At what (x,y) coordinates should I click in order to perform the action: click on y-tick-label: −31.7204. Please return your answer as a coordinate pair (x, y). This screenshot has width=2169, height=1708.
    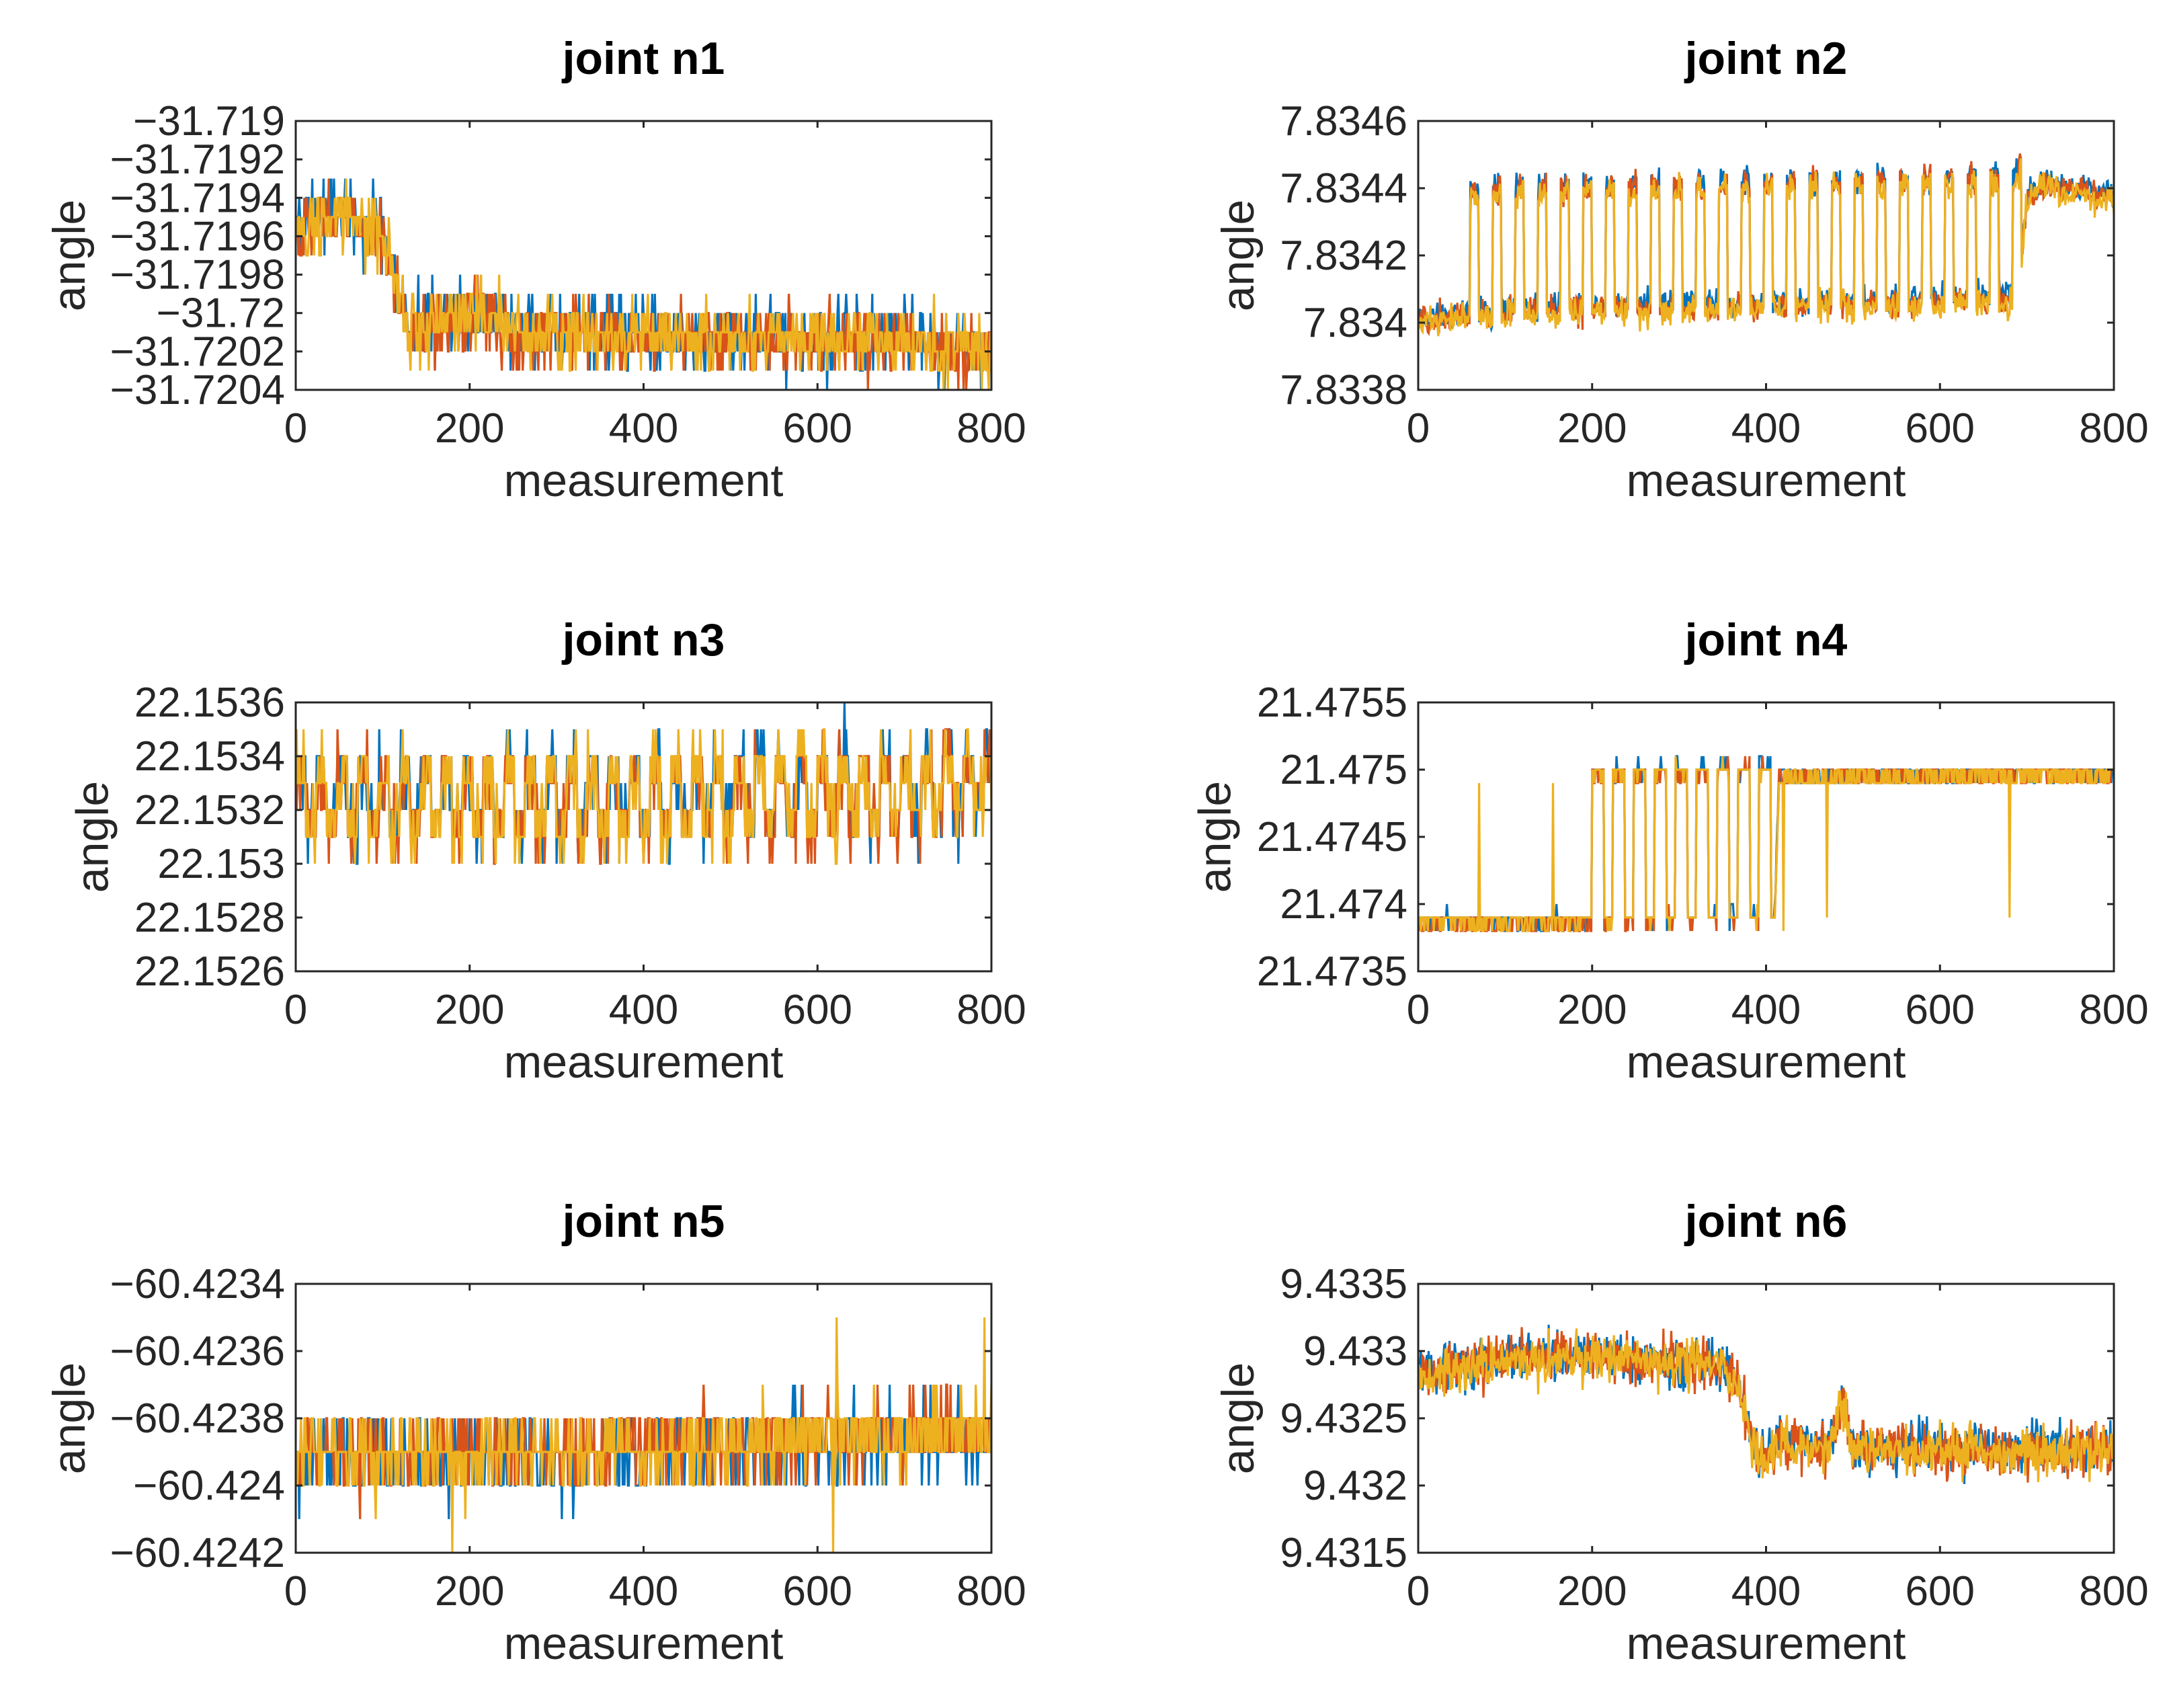
    Looking at the image, I should click on (197, 390).